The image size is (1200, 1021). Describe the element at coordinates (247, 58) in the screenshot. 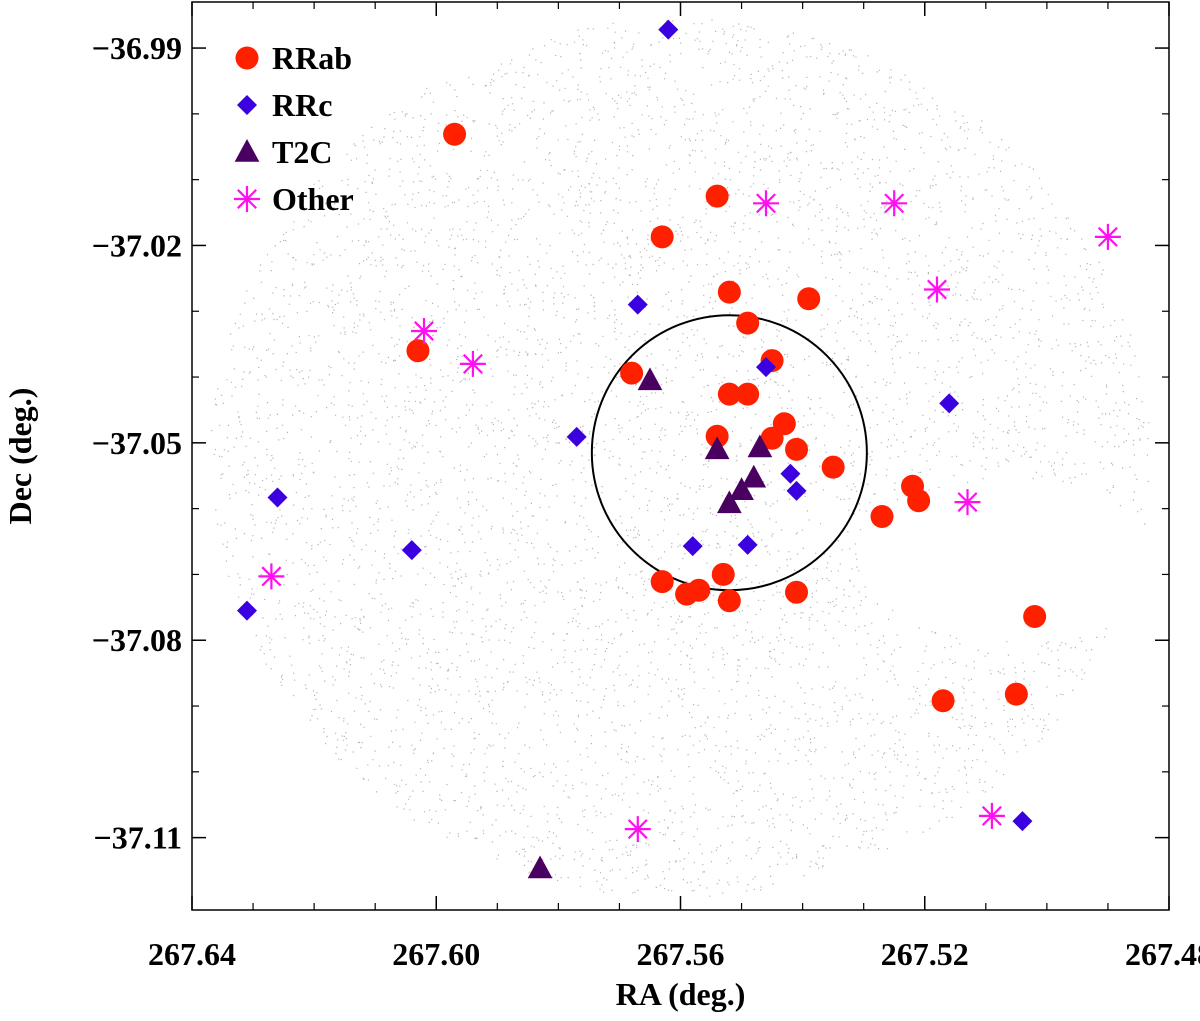

I see `legend-marker-rrab` at that location.